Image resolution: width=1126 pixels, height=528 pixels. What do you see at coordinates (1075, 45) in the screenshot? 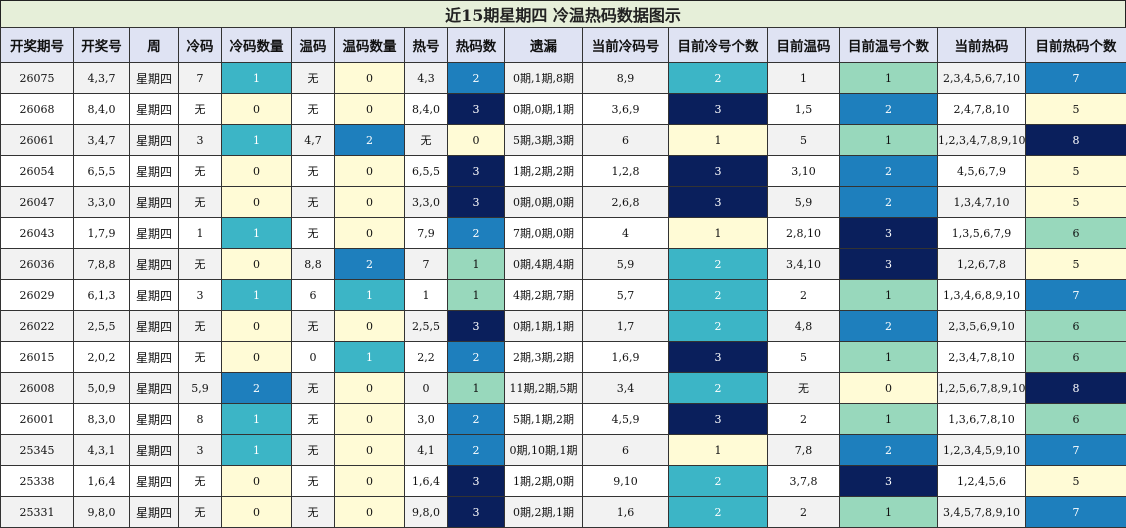
I see `header-hot-total: 目前热码个数` at bounding box center [1075, 45].